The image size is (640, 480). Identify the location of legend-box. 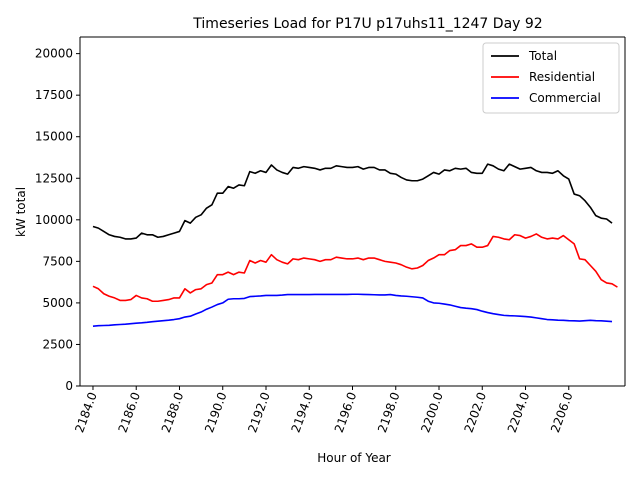
(551, 78).